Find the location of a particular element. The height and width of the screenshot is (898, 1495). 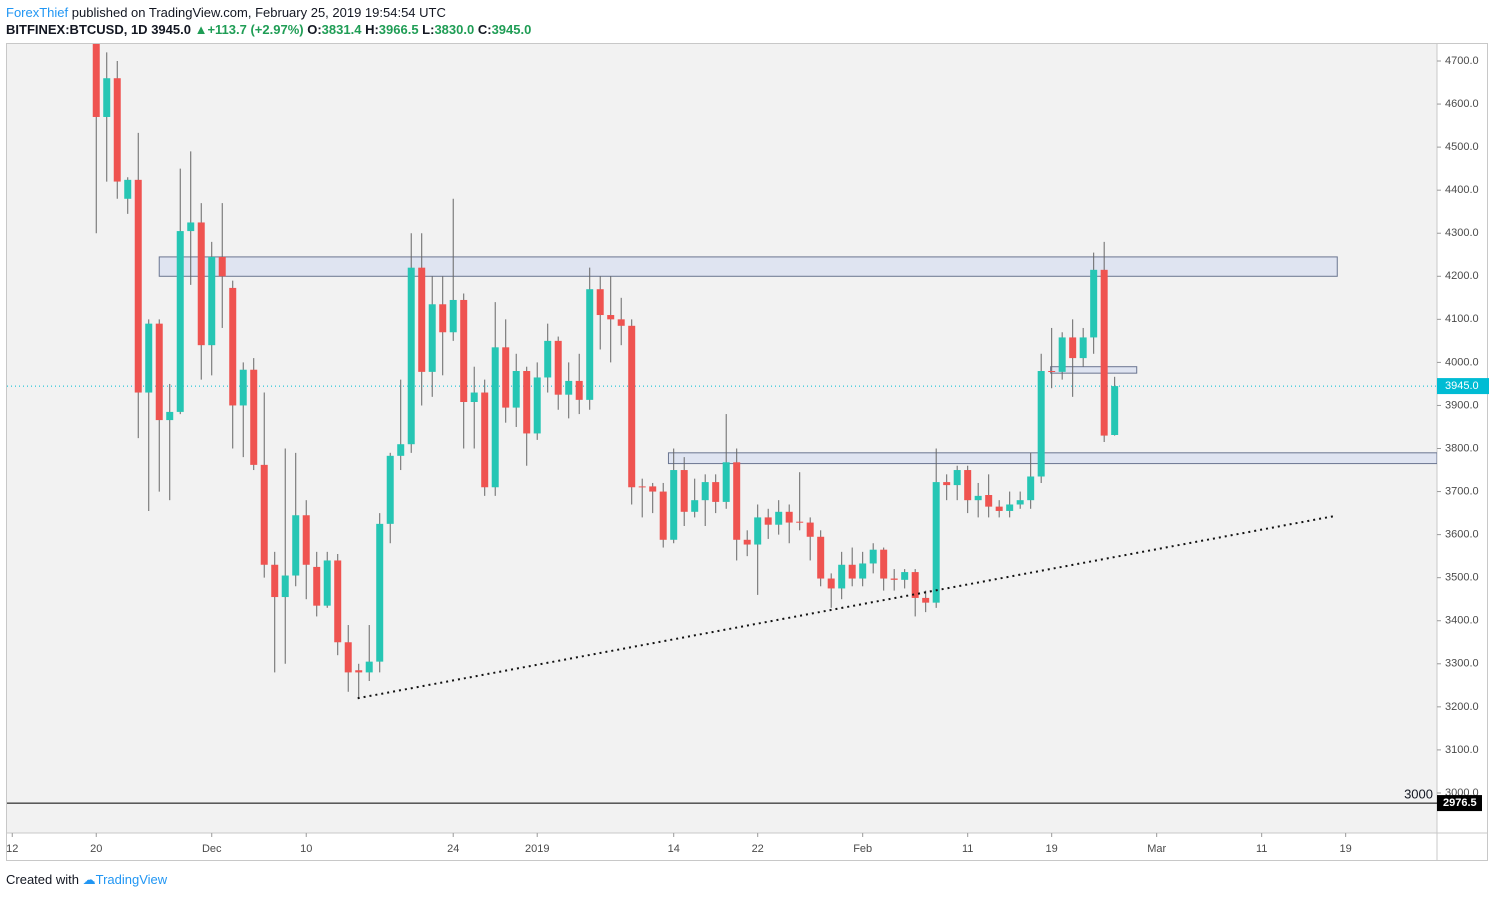

y-tick-label: 3100.0 is located at coordinates (1462, 750).